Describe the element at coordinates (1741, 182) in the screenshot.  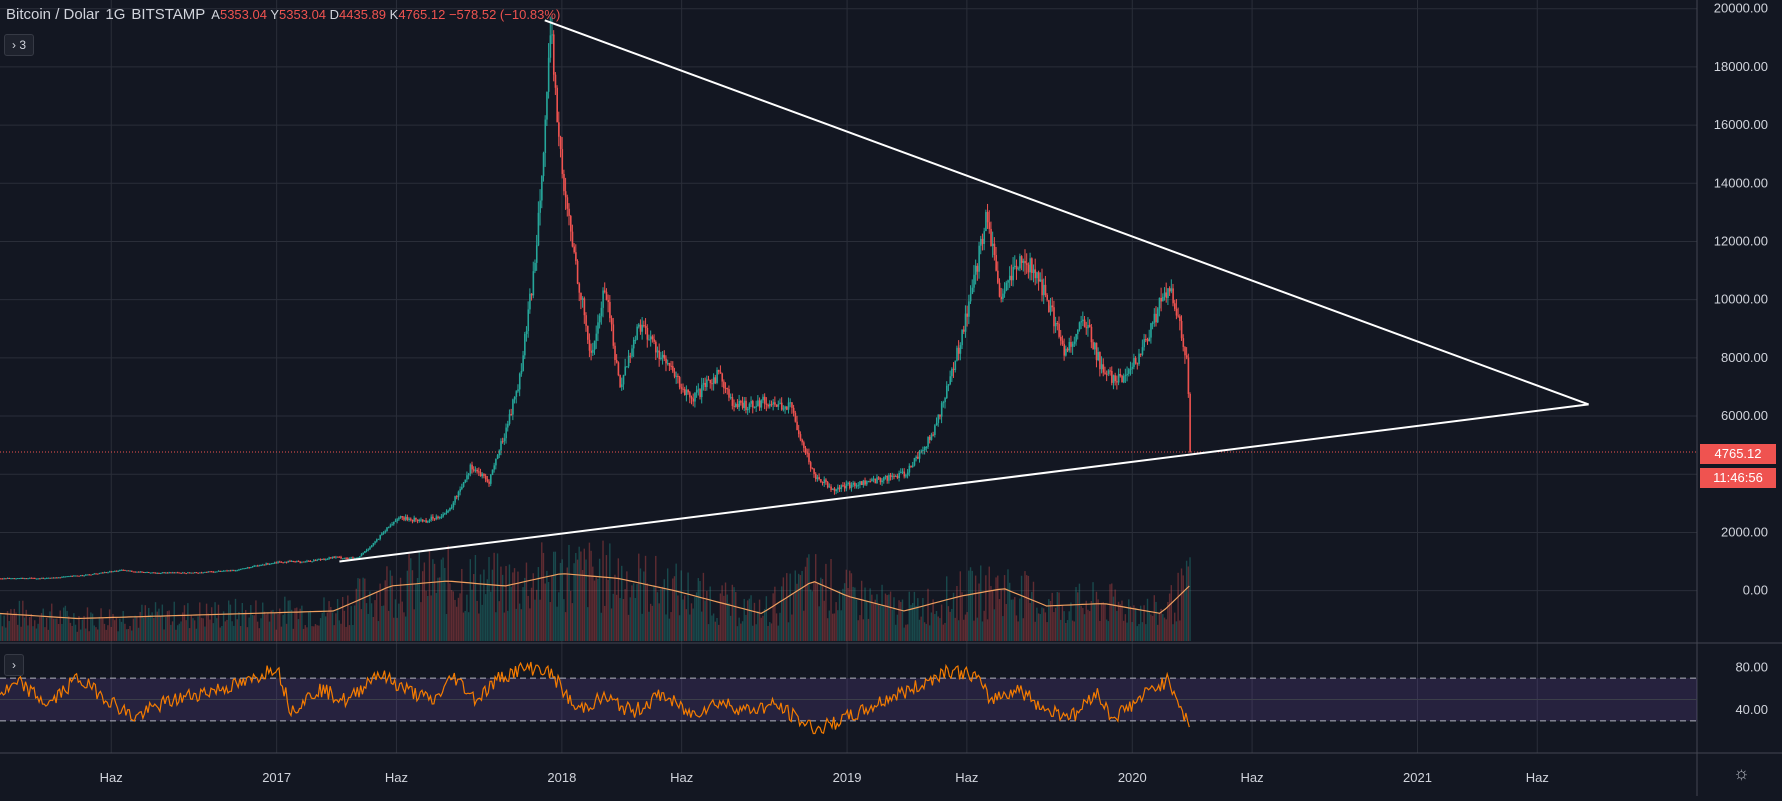
I see `price-tick-label: 14000.00` at that location.